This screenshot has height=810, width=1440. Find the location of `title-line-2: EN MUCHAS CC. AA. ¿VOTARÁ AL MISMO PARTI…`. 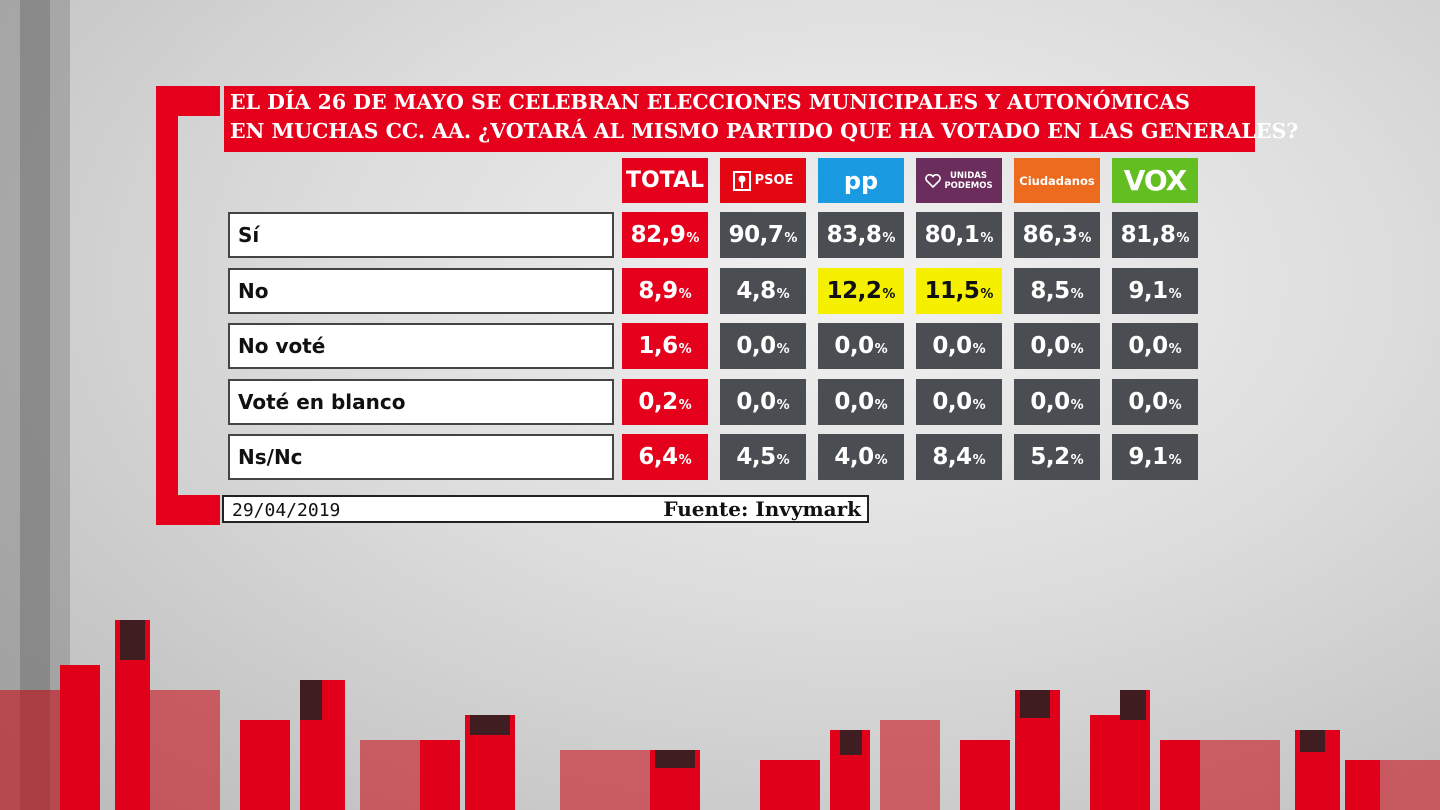

title-line-2: EN MUCHAS CC. AA. ¿VOTARÁ AL MISMO PARTI… is located at coordinates (764, 131).